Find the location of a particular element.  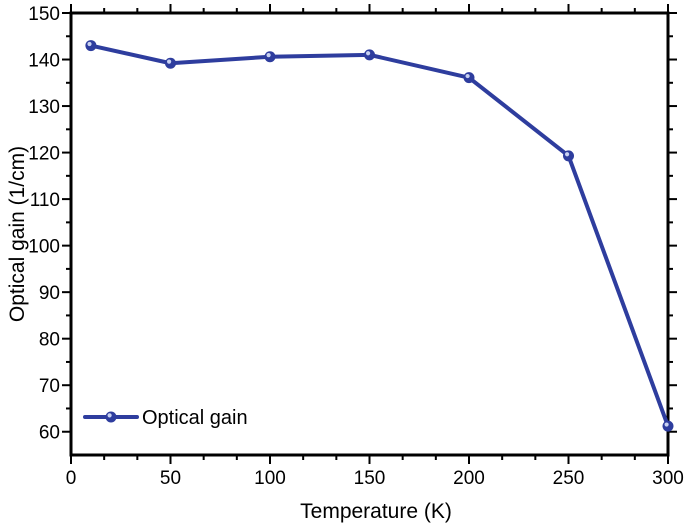

y-tick-label: 90 is located at coordinates (49, 293).